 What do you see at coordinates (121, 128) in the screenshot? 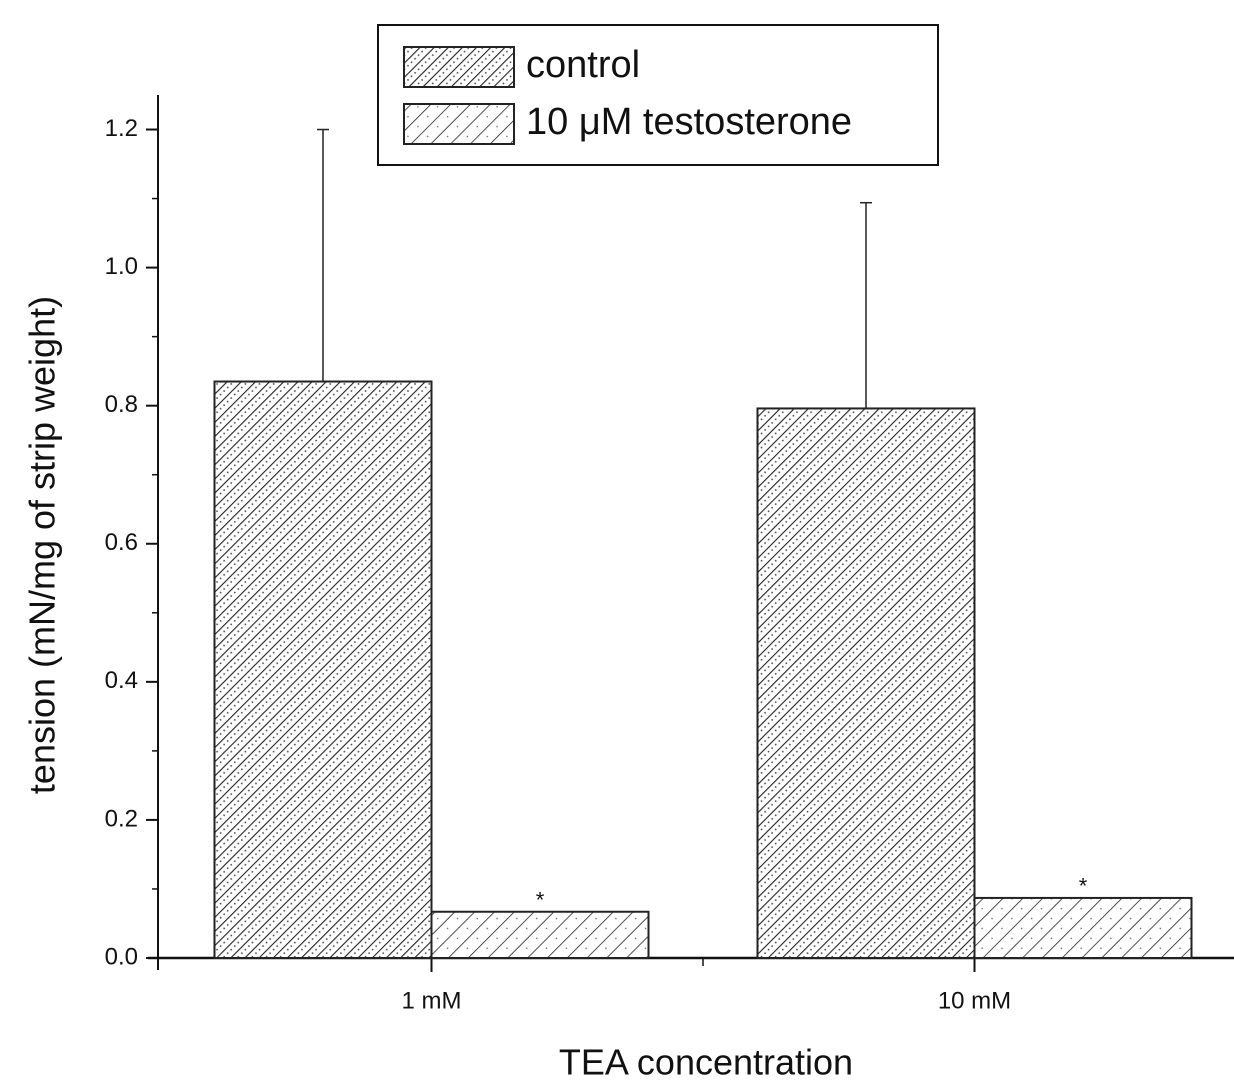
I see `y-tick-label: 1.2` at bounding box center [121, 128].